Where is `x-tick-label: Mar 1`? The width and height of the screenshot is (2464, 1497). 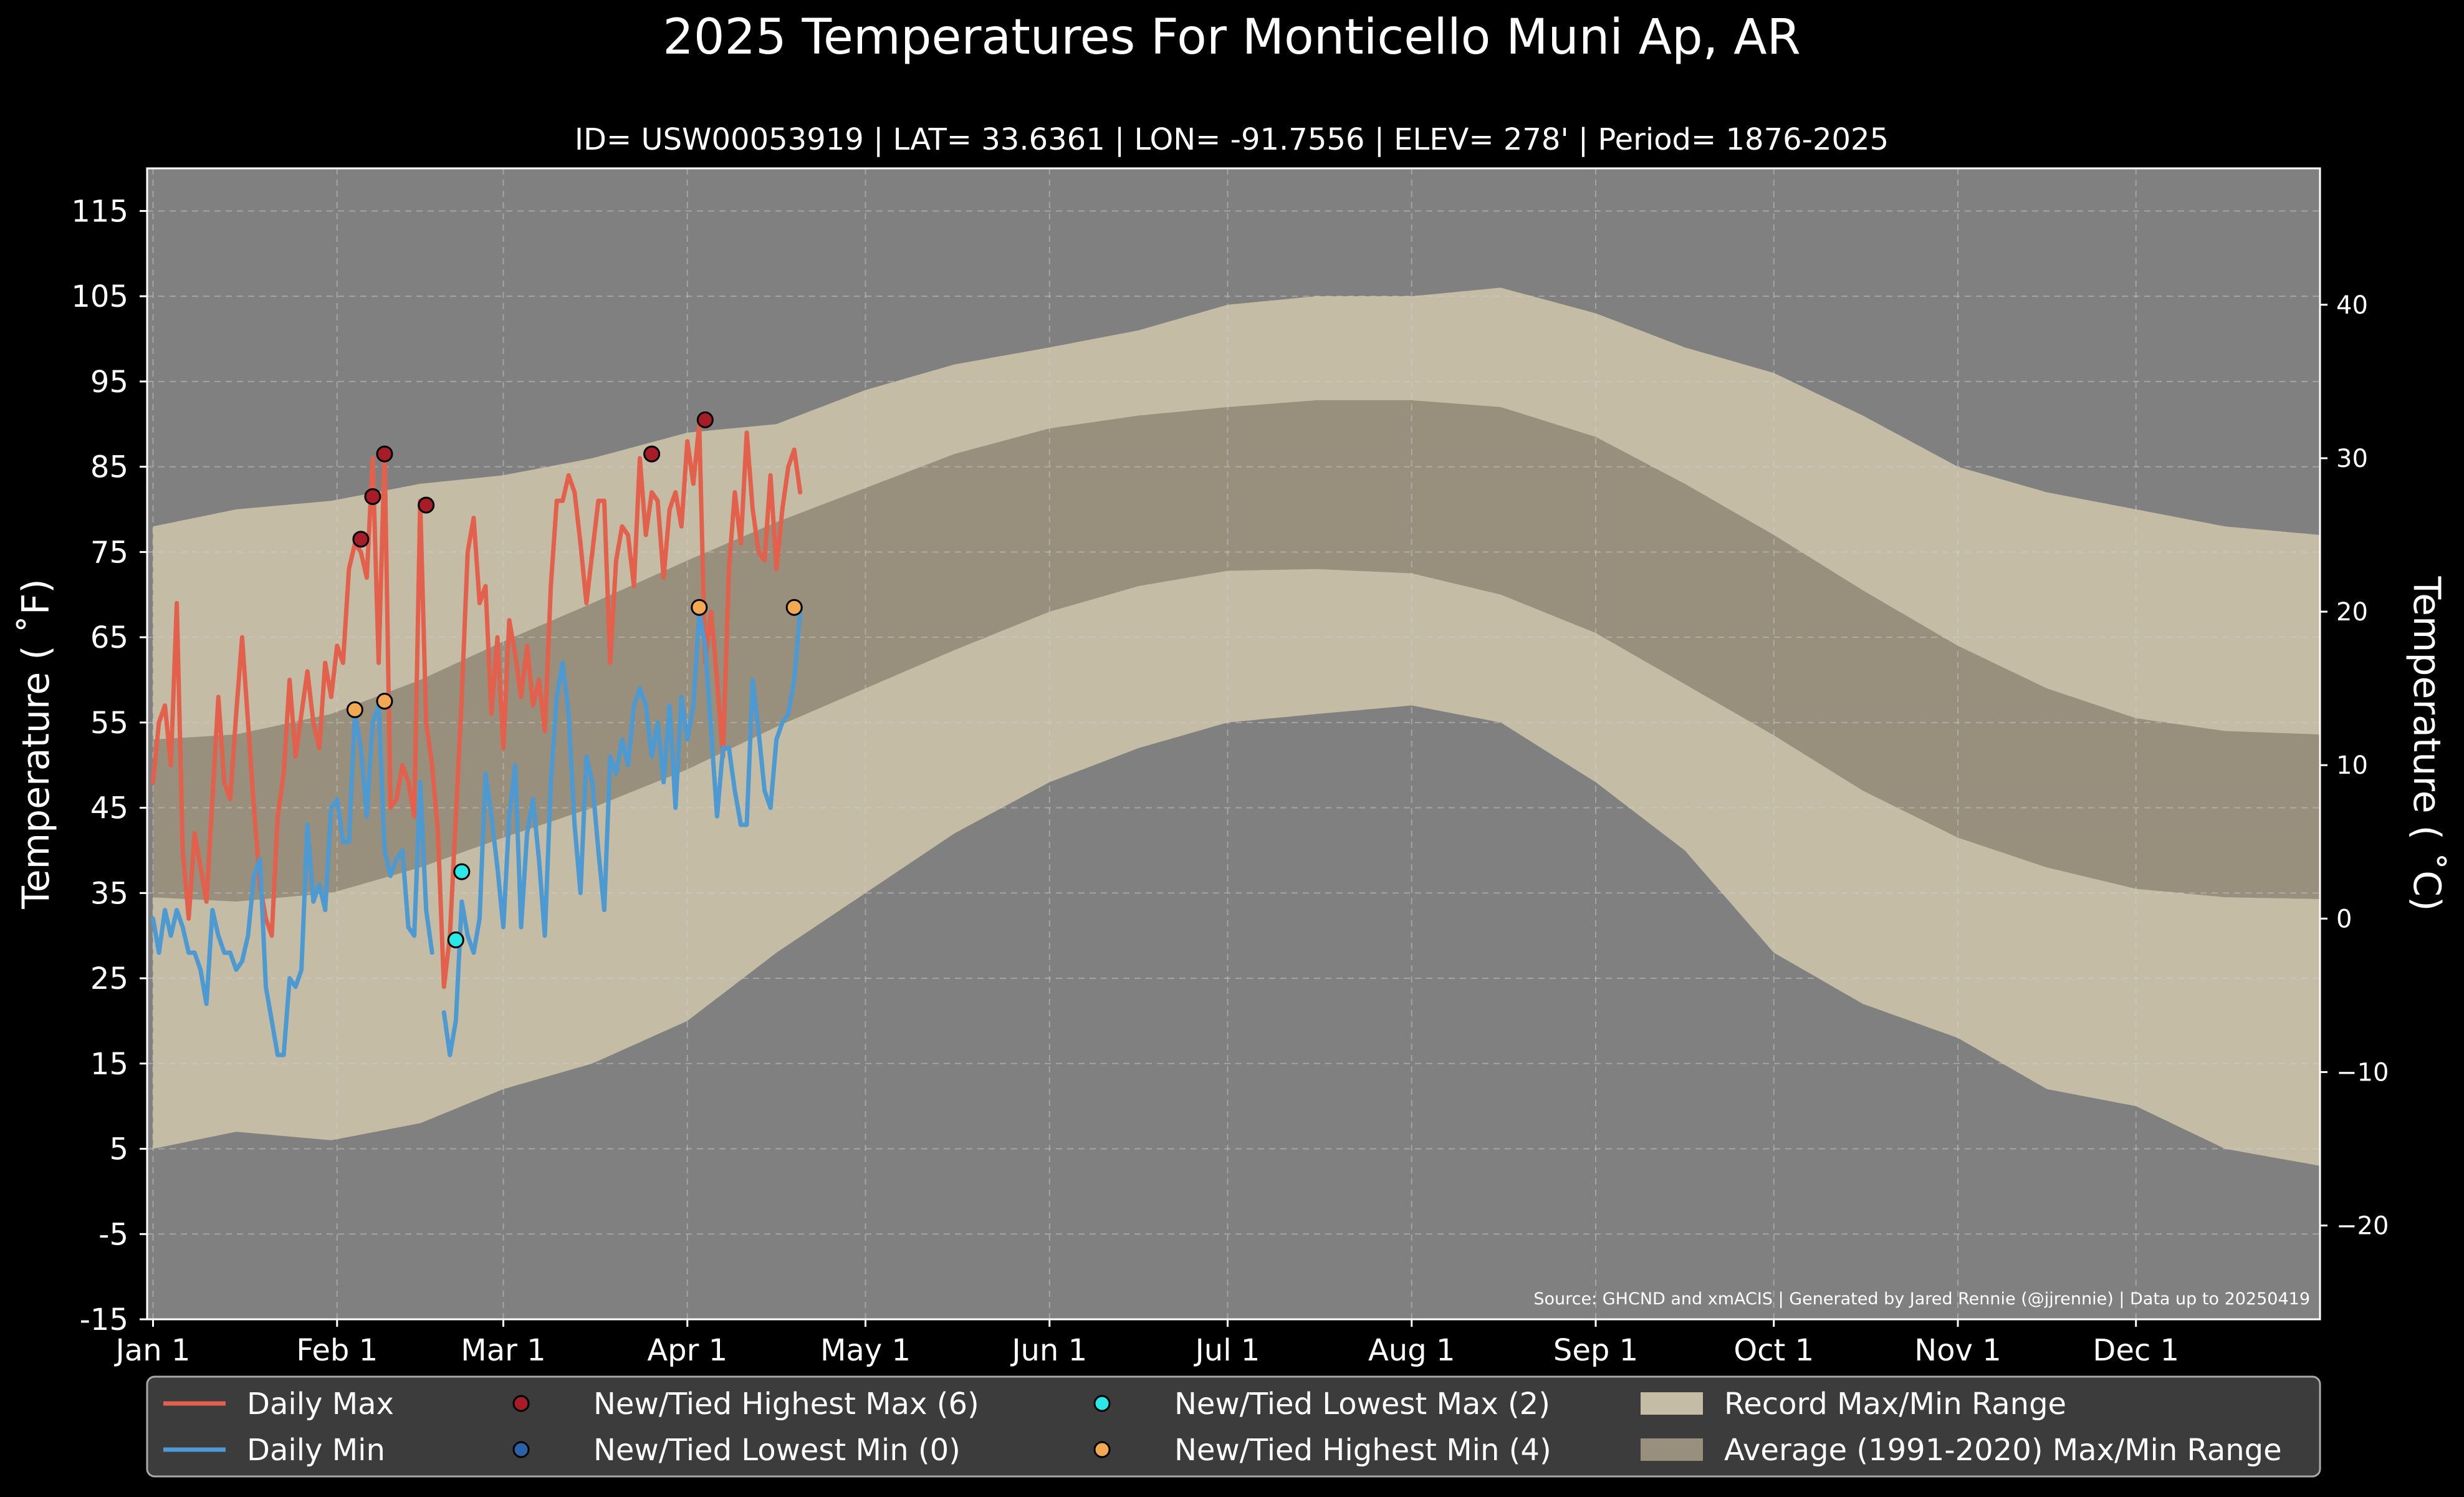
x-tick-label: Mar 1 is located at coordinates (503, 1350).